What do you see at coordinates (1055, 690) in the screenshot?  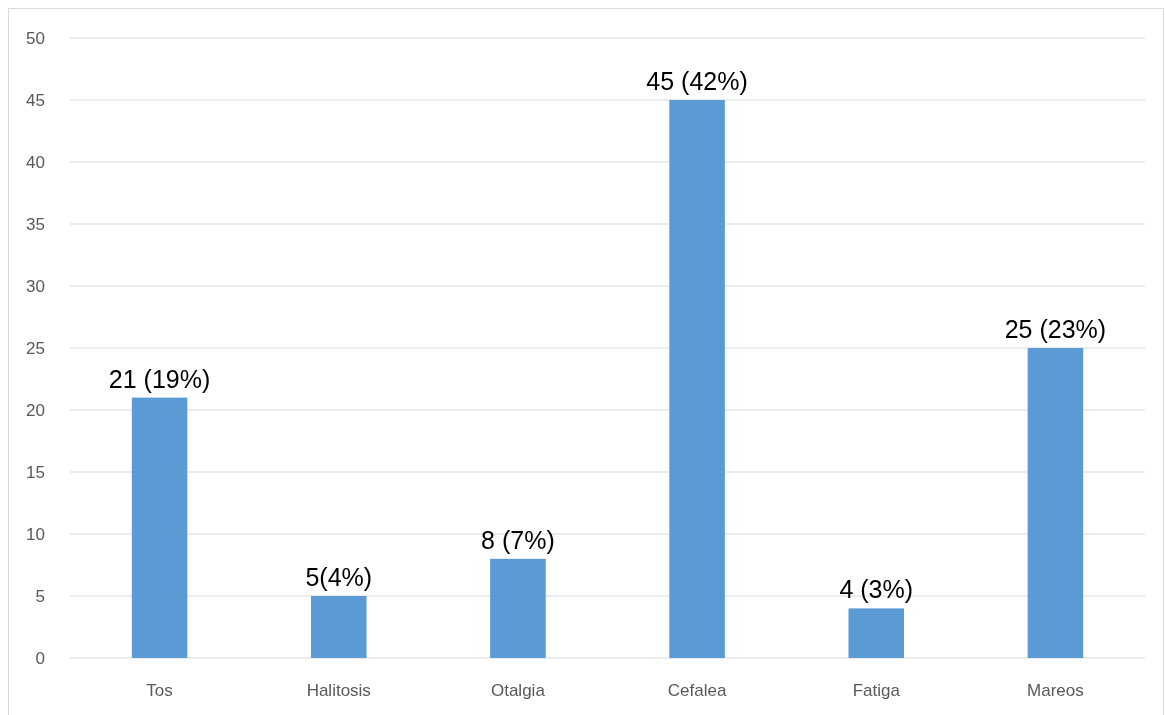 I see `x-tick-label: Mareos` at bounding box center [1055, 690].